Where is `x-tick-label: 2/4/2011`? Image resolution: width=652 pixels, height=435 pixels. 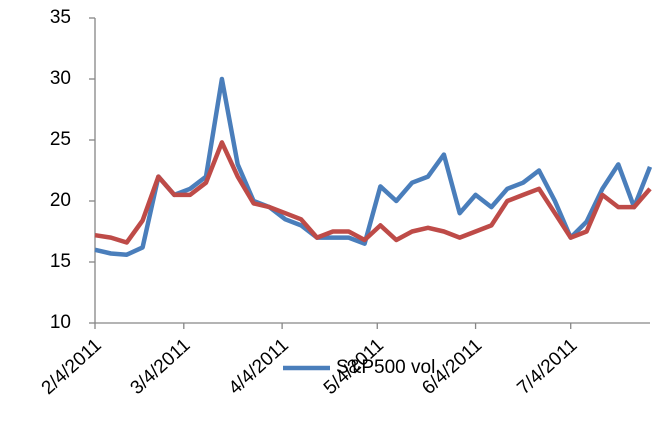 x-tick-label: 2/4/2011 is located at coordinates (72, 367).